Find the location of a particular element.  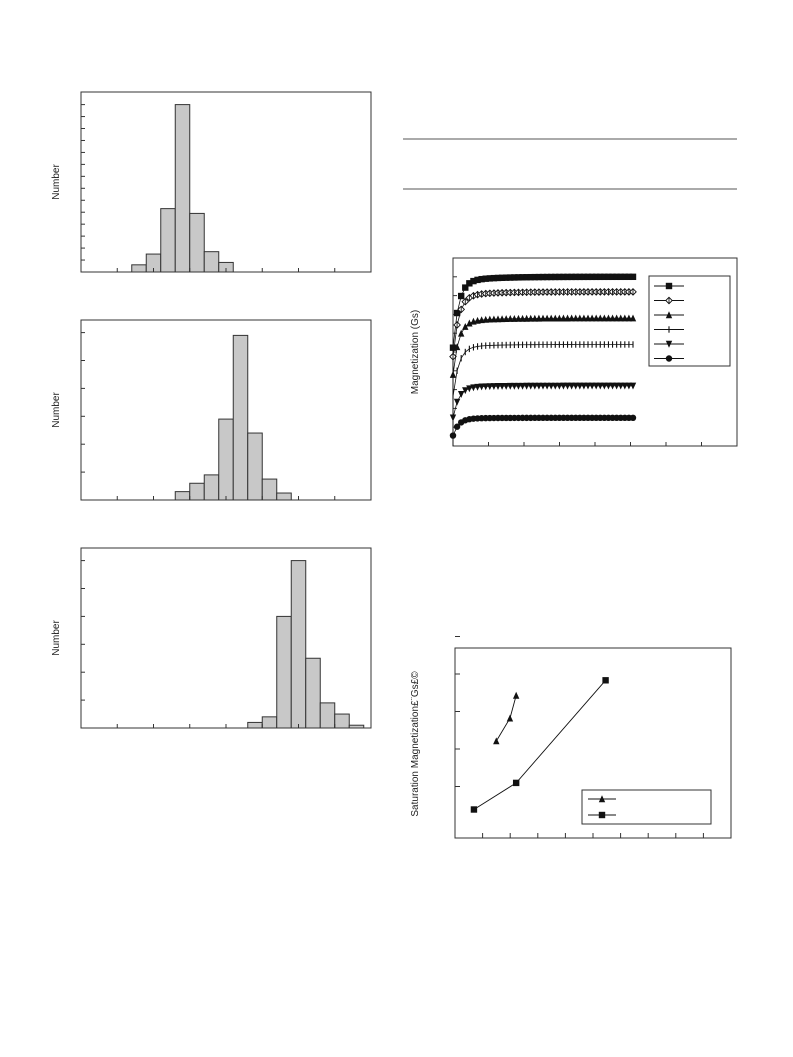

histogram-3-ticks is located at coordinates (208, 644).